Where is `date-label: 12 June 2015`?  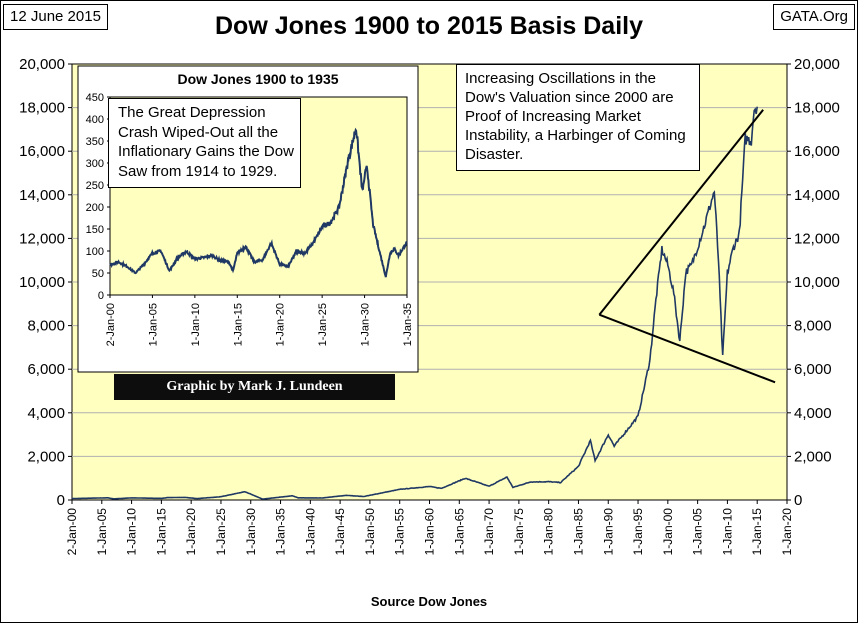 date-label: 12 June 2015 is located at coordinates (55, 17).